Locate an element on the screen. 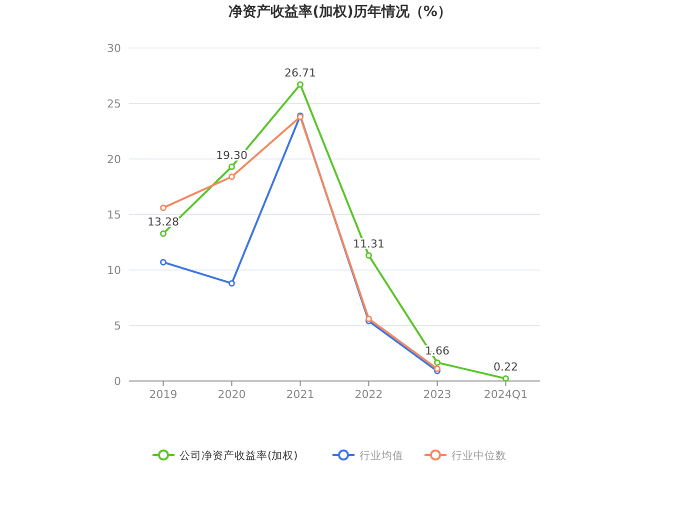  legend-label: 公司净资产收益率(加权) is located at coordinates (239, 455).